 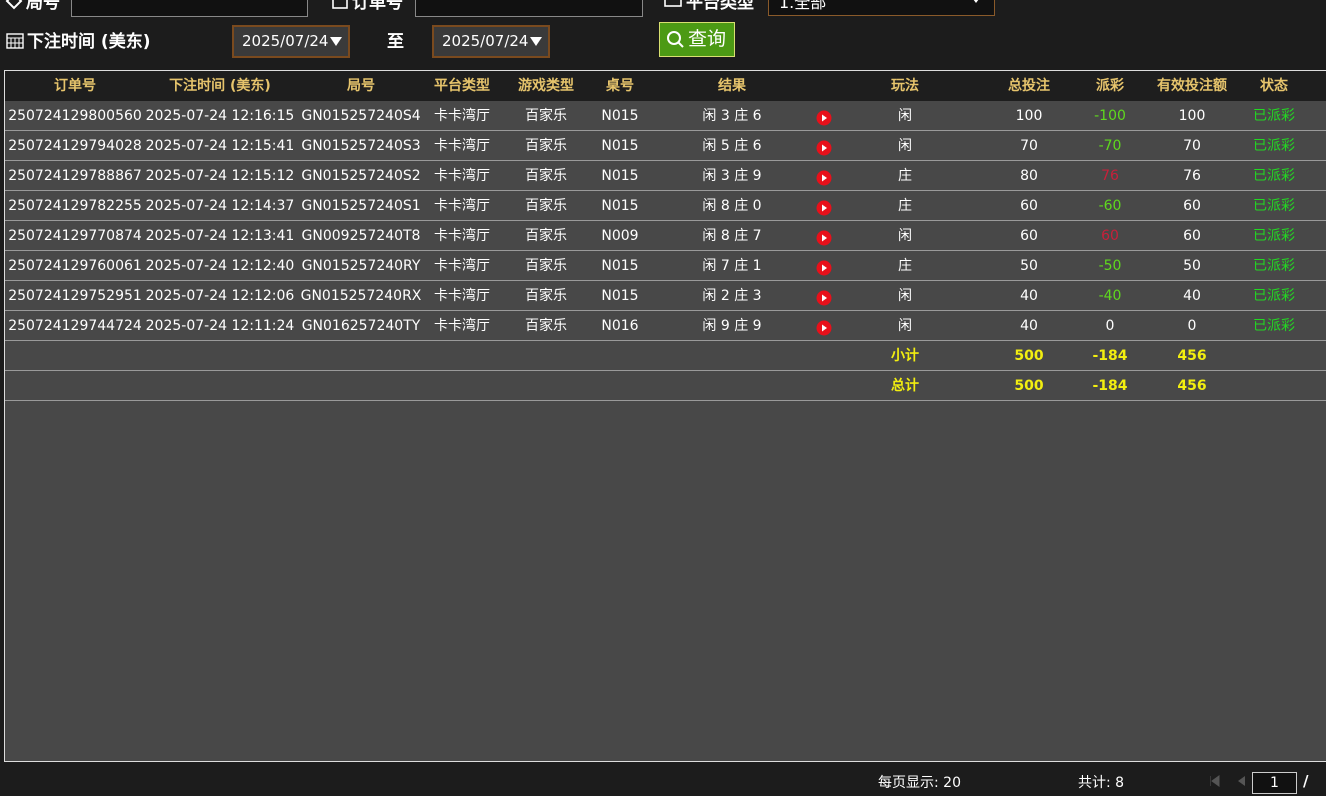 I want to click on table-cell: -70, so click(x=1110, y=146).